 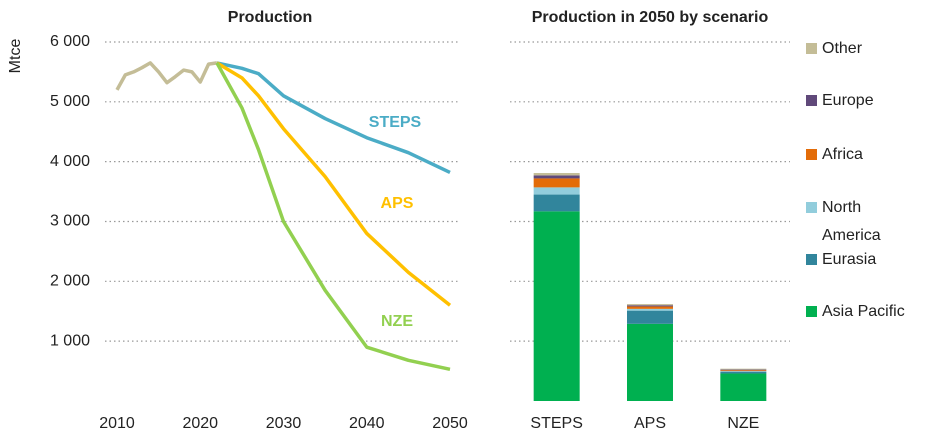 What do you see at coordinates (863, 311) in the screenshot?
I see `legend-label: Asia Pacific` at bounding box center [863, 311].